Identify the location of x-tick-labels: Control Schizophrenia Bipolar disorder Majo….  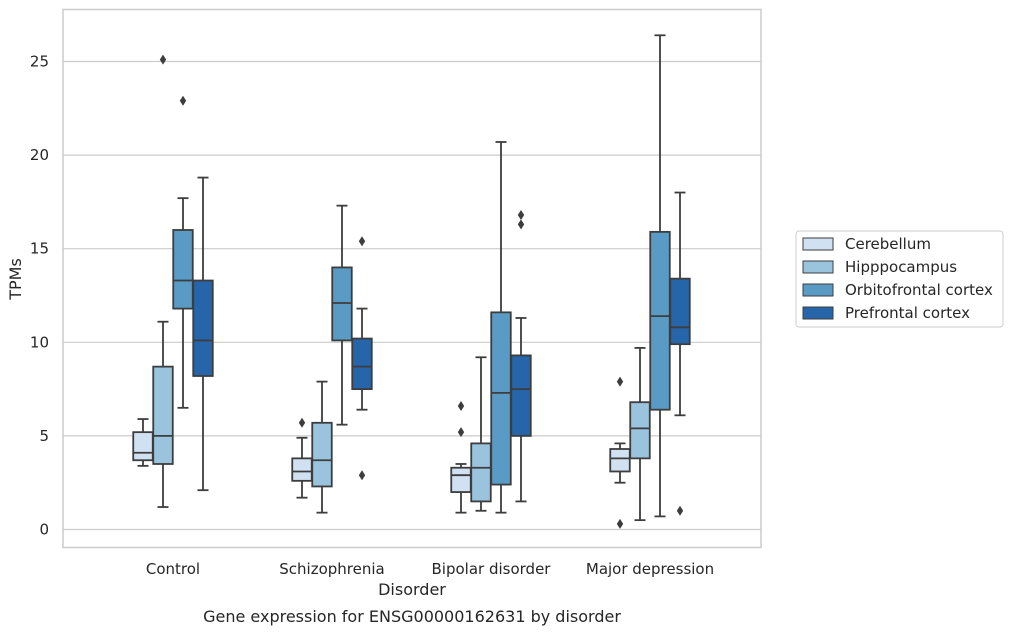
(430, 569).